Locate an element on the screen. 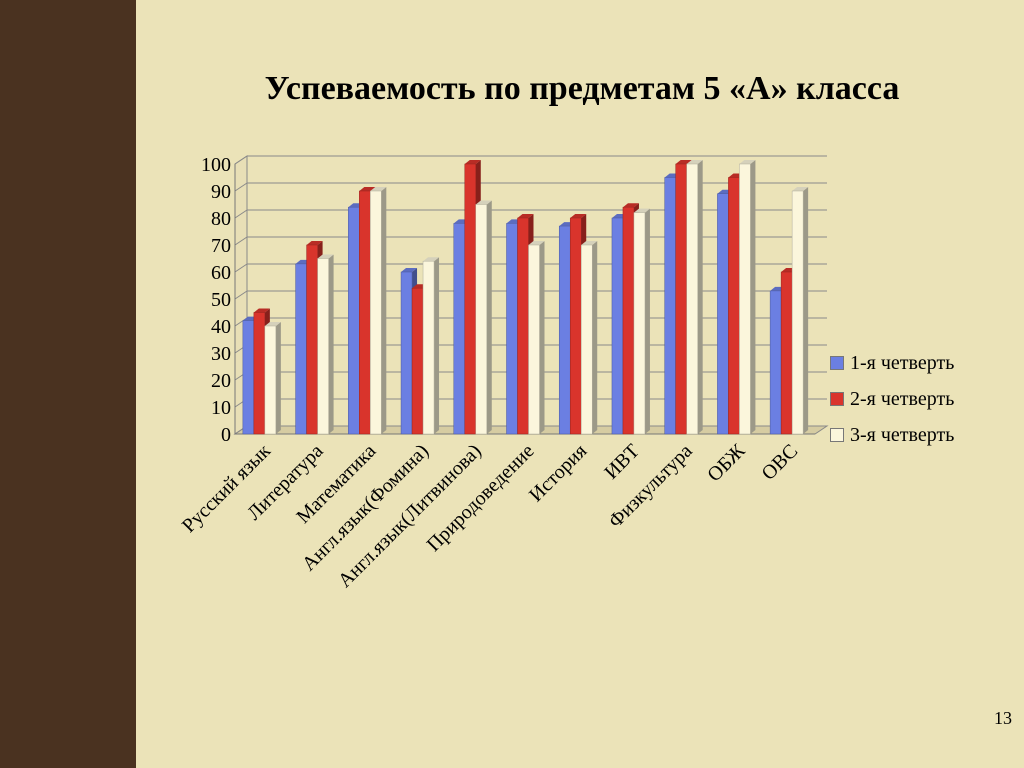 Image resolution: width=1024 pixels, height=768 pixels. y-tick-label: 90 is located at coordinates (221, 192).